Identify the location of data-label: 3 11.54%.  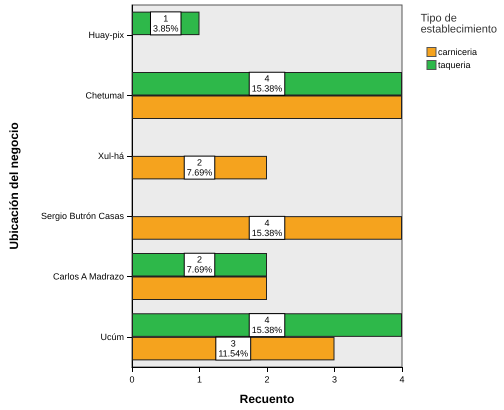
(233, 348).